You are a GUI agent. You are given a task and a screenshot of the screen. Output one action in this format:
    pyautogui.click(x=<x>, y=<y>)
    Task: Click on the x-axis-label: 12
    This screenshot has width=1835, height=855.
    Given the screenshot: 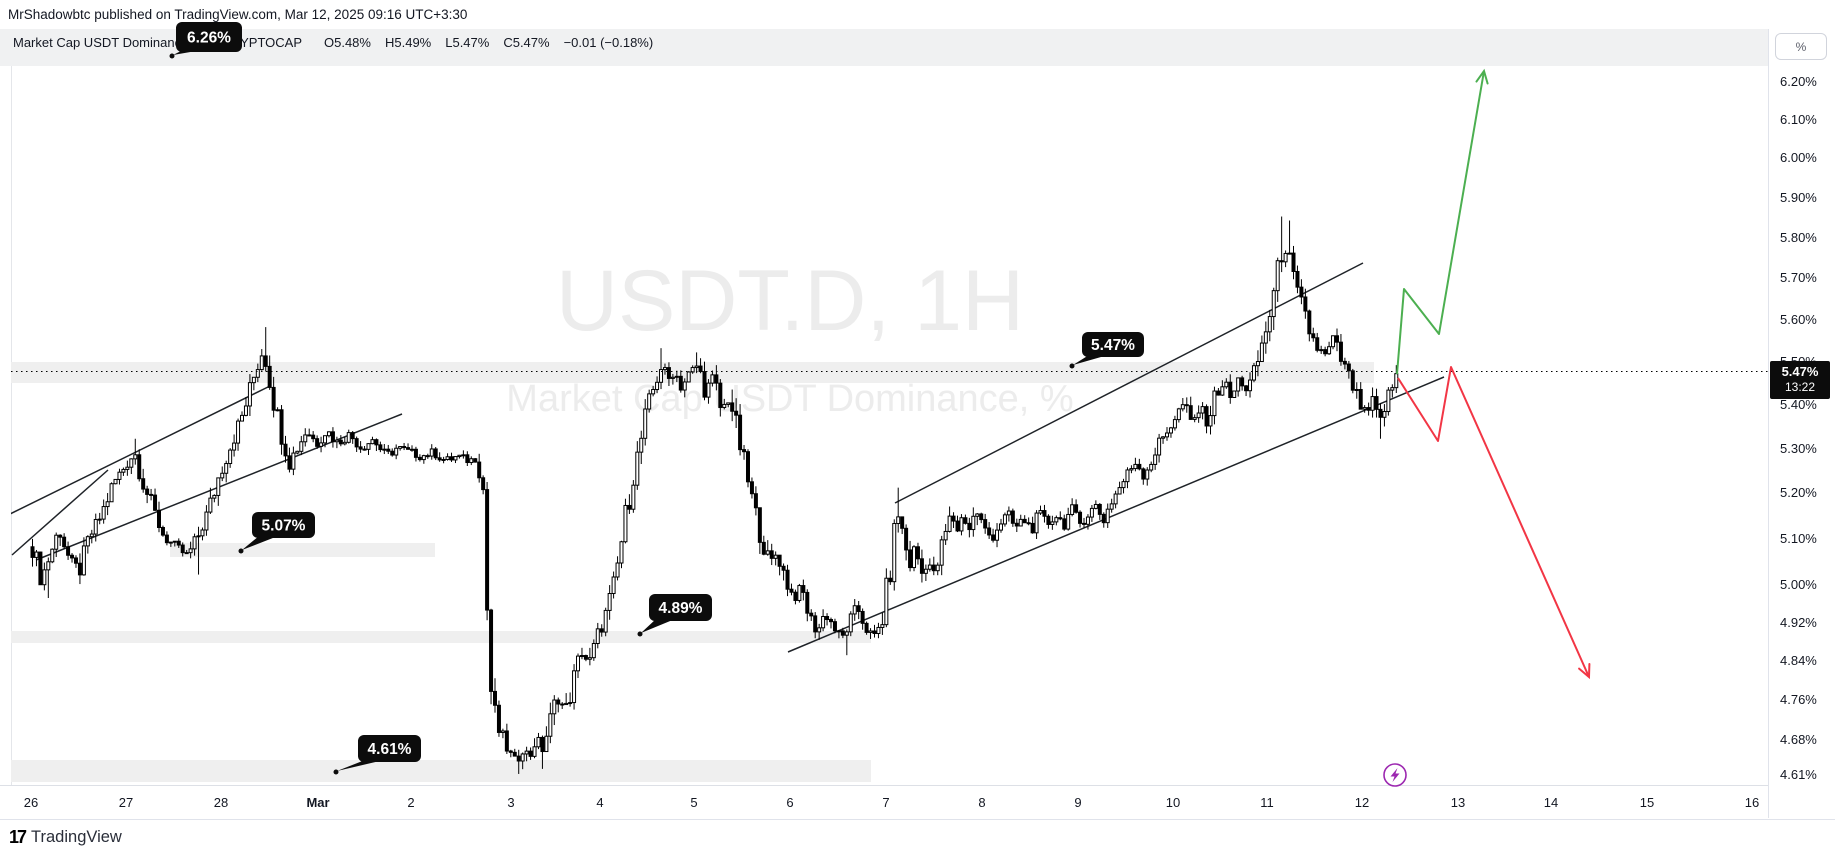 What is the action you would take?
    pyautogui.click(x=1362, y=802)
    